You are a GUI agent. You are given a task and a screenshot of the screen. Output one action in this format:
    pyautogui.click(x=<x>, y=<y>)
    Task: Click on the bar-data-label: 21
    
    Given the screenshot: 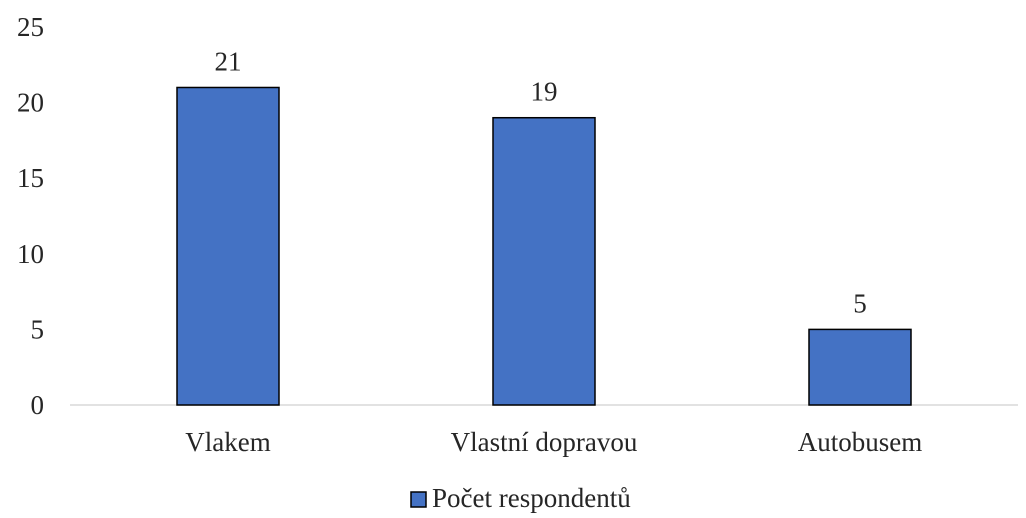 What is the action you would take?
    pyautogui.click(x=228, y=61)
    